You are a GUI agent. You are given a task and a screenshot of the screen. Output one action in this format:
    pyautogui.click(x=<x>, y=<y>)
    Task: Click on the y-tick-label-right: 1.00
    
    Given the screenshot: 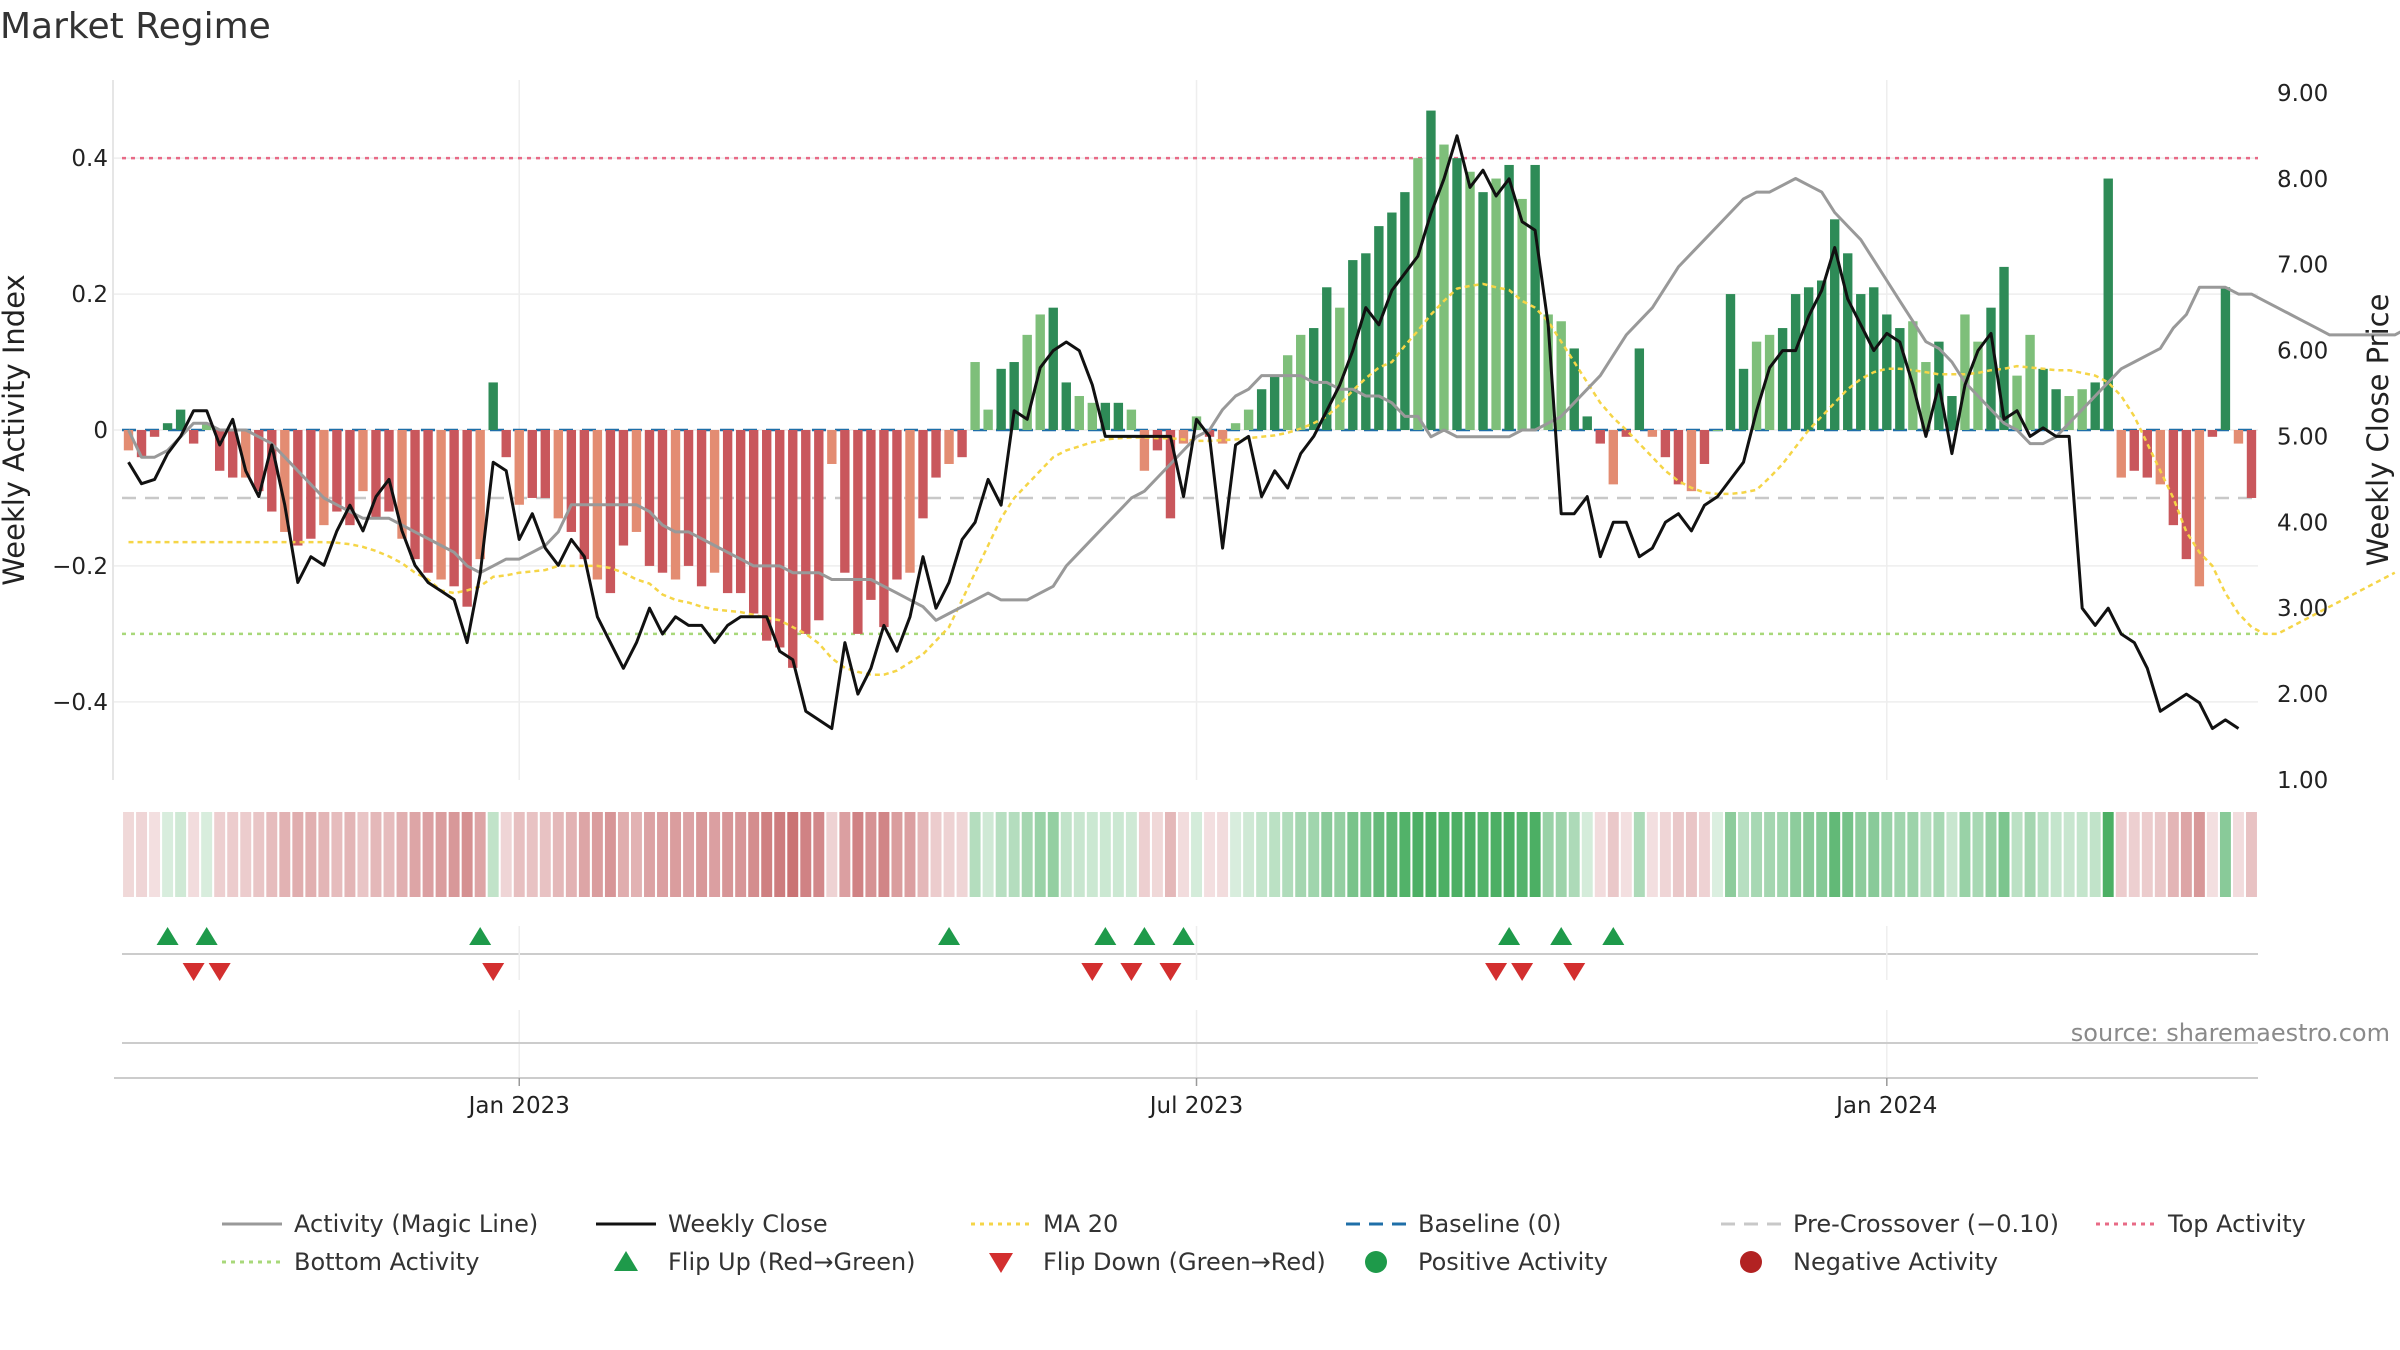 What is the action you would take?
    pyautogui.click(x=2302, y=781)
    